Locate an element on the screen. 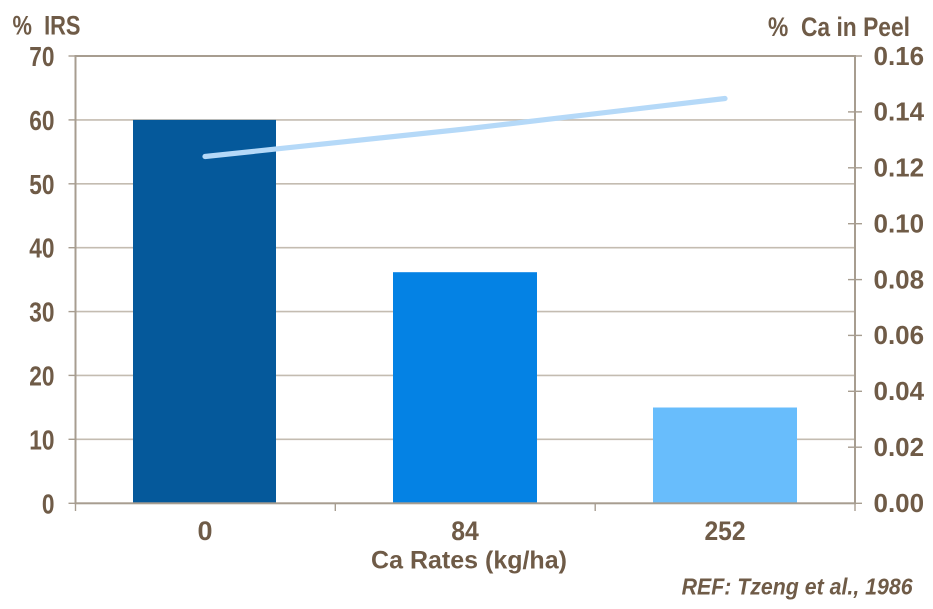  svg-text: 0.02 is located at coordinates (899, 447).